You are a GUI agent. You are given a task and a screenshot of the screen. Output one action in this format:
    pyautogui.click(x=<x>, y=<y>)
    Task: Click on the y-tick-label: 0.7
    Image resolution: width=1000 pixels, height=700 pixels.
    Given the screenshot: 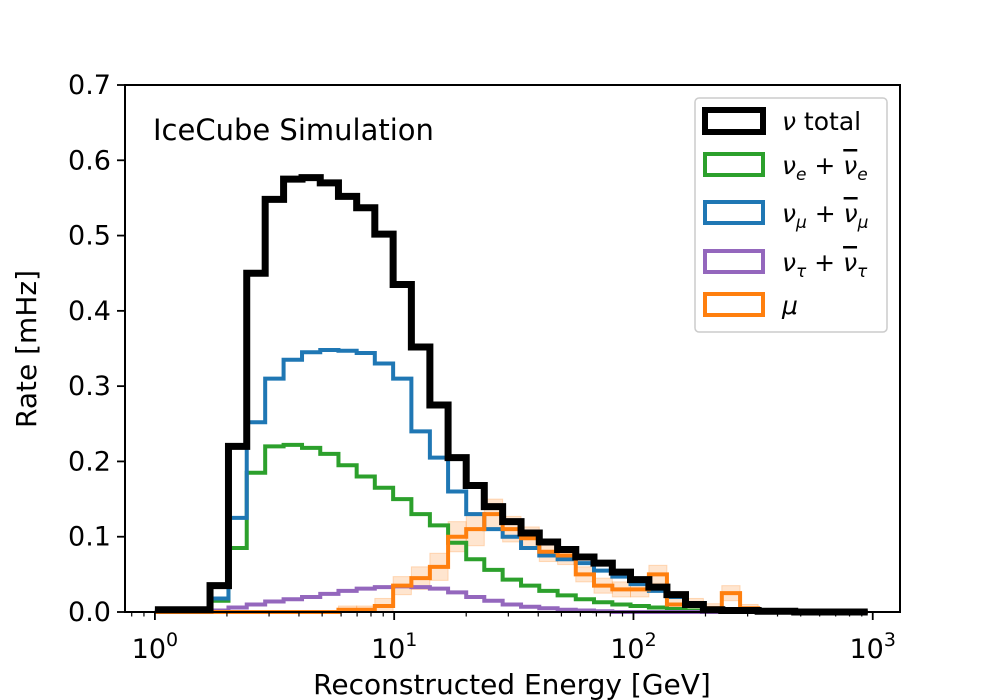 What is the action you would take?
    pyautogui.click(x=89, y=85)
    